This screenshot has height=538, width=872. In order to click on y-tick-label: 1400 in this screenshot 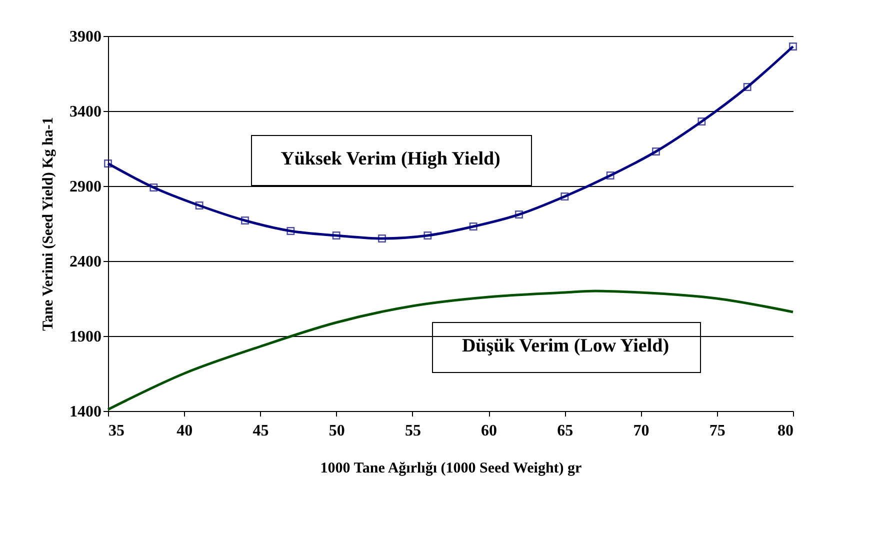, I will do `click(86, 412)`.